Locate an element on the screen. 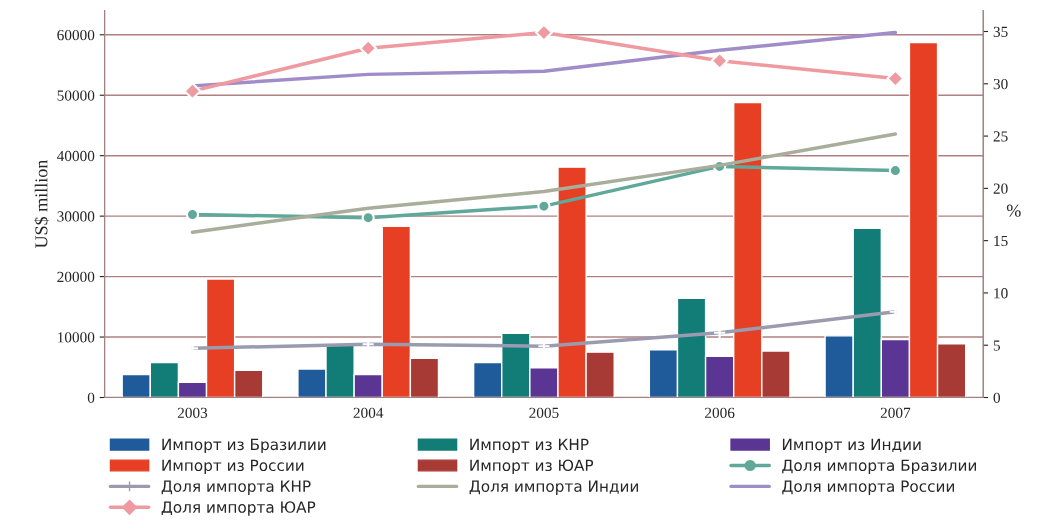 The width and height of the screenshot is (1046, 530). y2-tick-label: 10 is located at coordinates (1001, 293).